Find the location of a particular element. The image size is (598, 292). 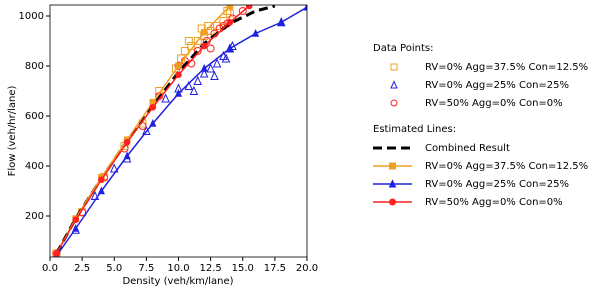

legend-title: Data Points: is located at coordinates (403, 48).